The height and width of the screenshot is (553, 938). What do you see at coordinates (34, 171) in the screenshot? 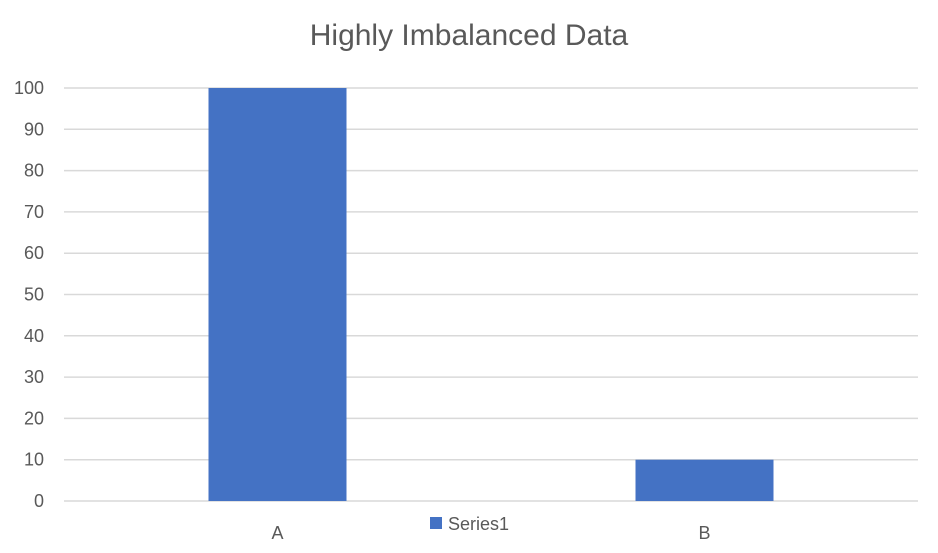
I see `y-tick-label: 80` at bounding box center [34, 171].